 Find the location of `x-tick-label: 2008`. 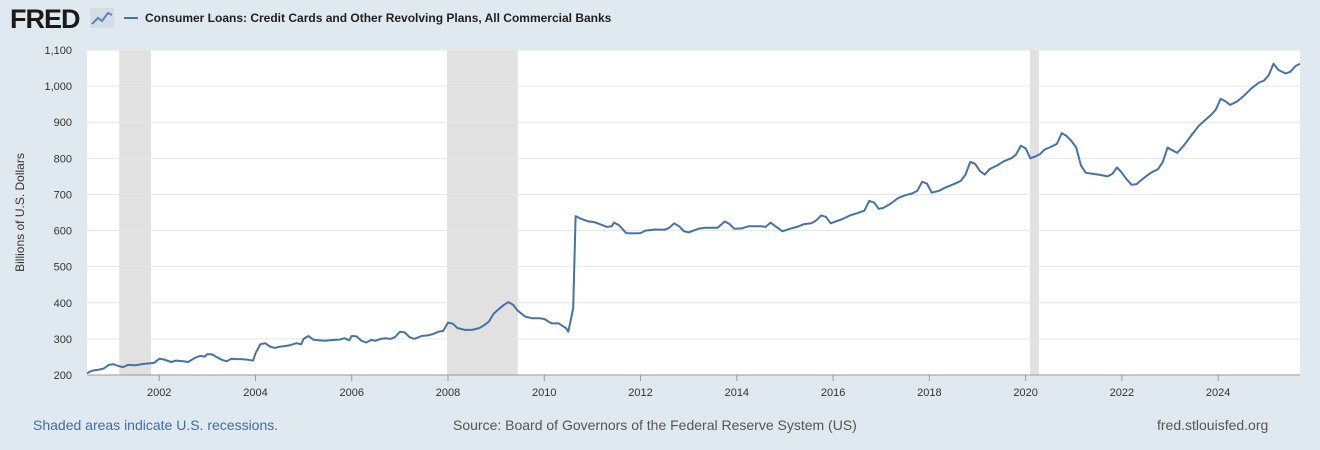

x-tick-label: 2008 is located at coordinates (448, 393).